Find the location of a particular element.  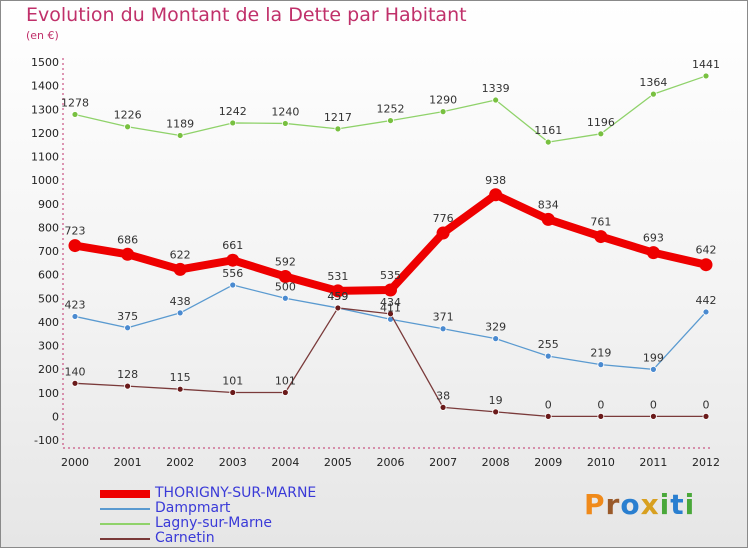

data-label: 1290 is located at coordinates (443, 100).